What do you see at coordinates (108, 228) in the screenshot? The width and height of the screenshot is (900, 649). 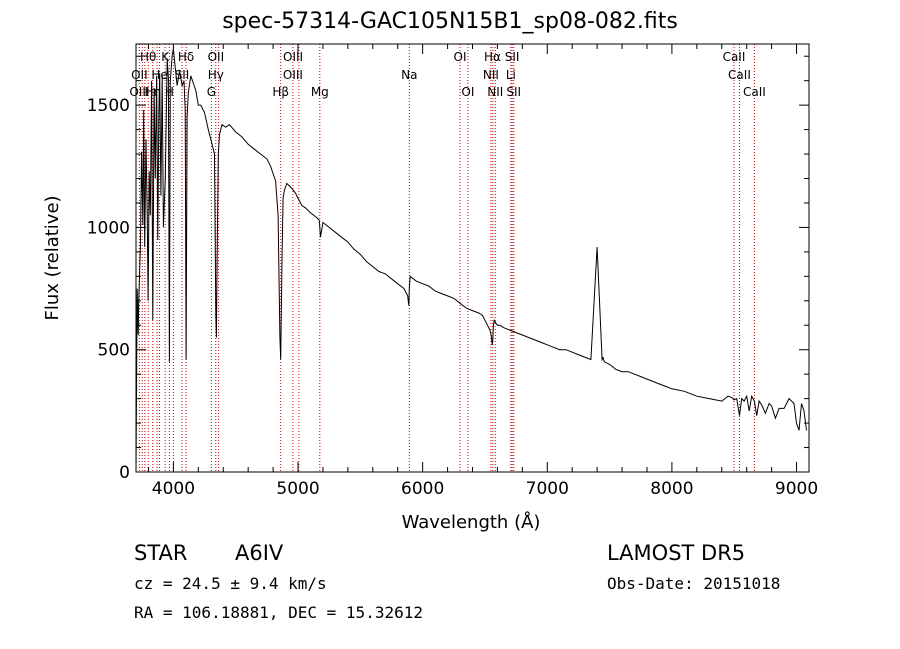 I see `y-tick-label: 1000` at bounding box center [108, 228].